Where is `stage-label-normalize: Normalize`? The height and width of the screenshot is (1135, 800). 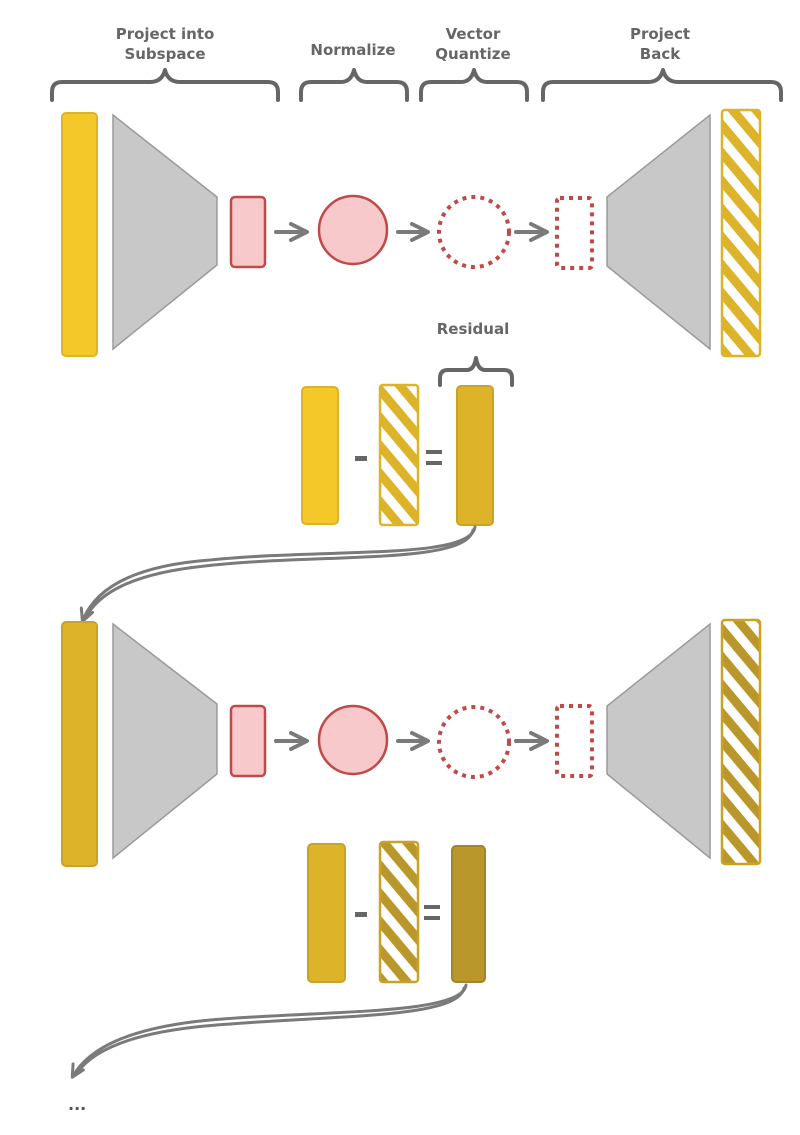
stage-label-normalize: Normalize is located at coordinates (352, 50).